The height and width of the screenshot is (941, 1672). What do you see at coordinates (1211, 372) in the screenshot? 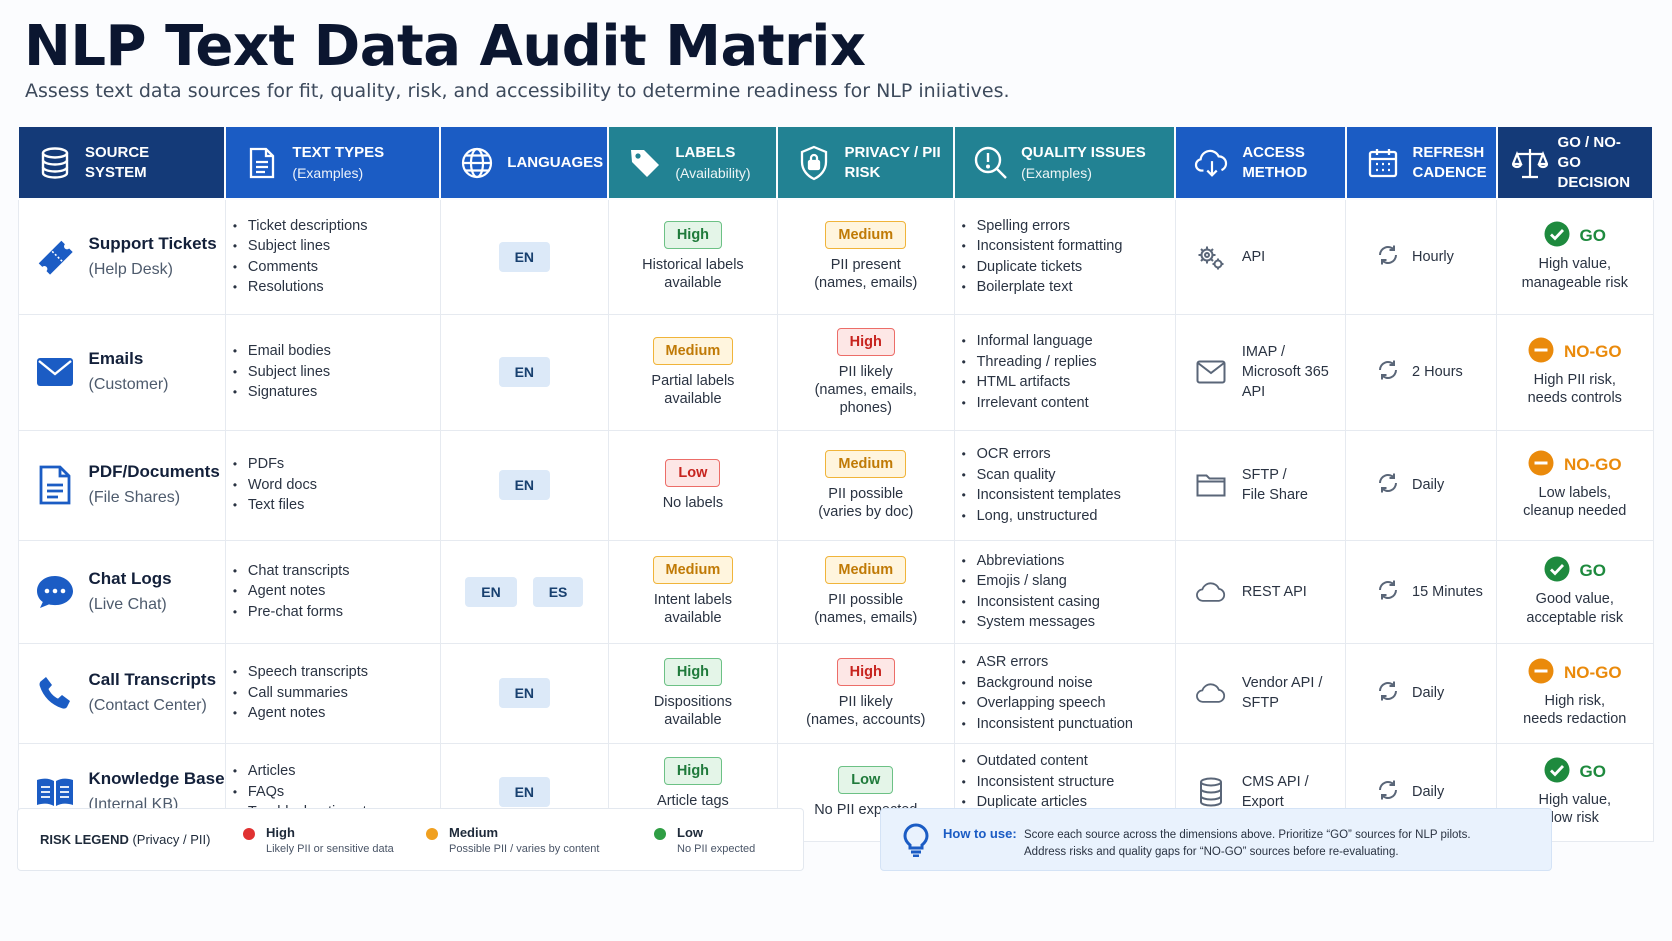
I see `mail-icon` at bounding box center [1211, 372].